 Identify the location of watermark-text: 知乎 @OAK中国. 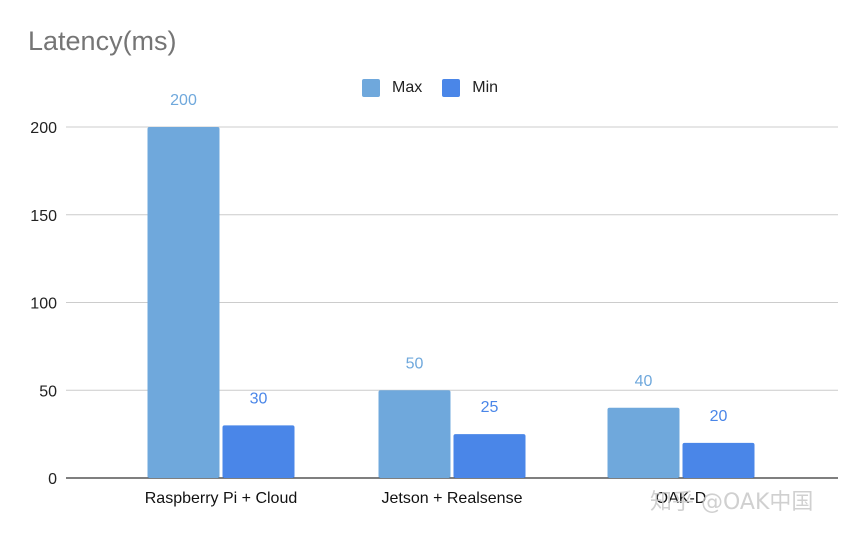
(732, 502).